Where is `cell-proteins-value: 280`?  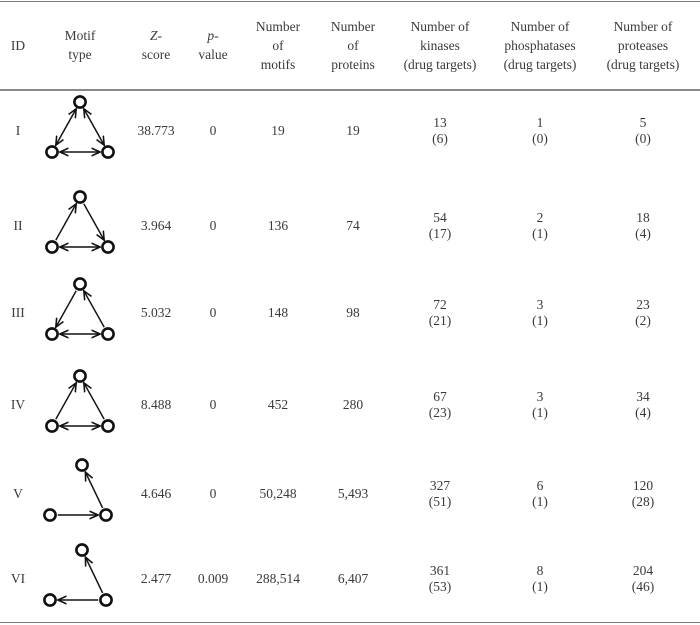 cell-proteins-value: 280 is located at coordinates (353, 404).